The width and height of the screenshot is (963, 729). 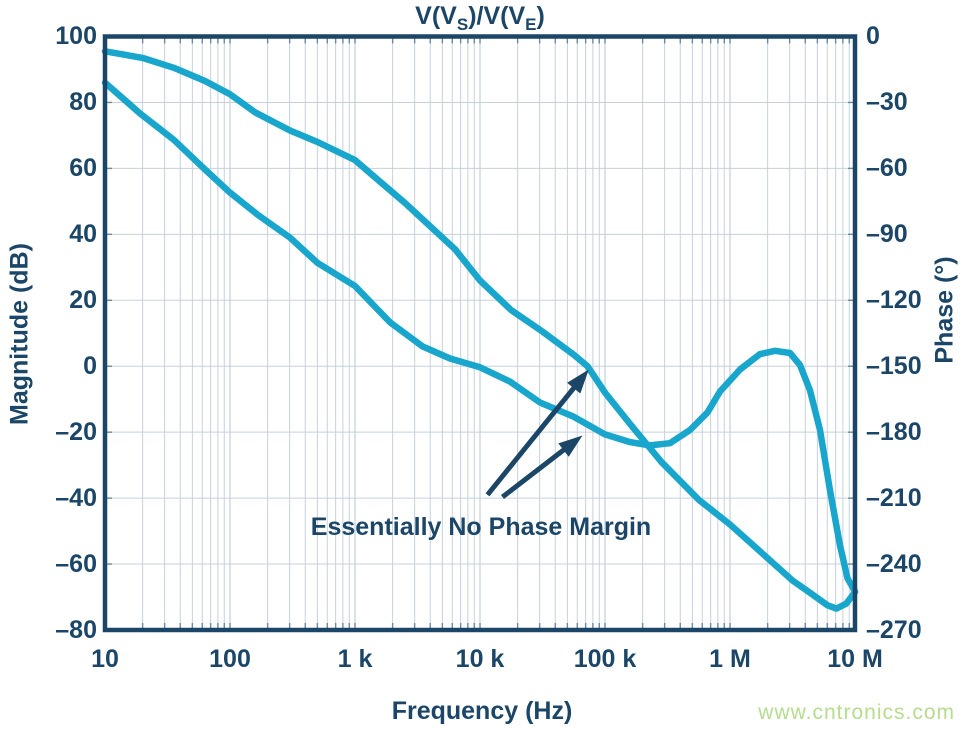 What do you see at coordinates (462, 24) in the screenshot?
I see `title-subscript-s: S` at bounding box center [462, 24].